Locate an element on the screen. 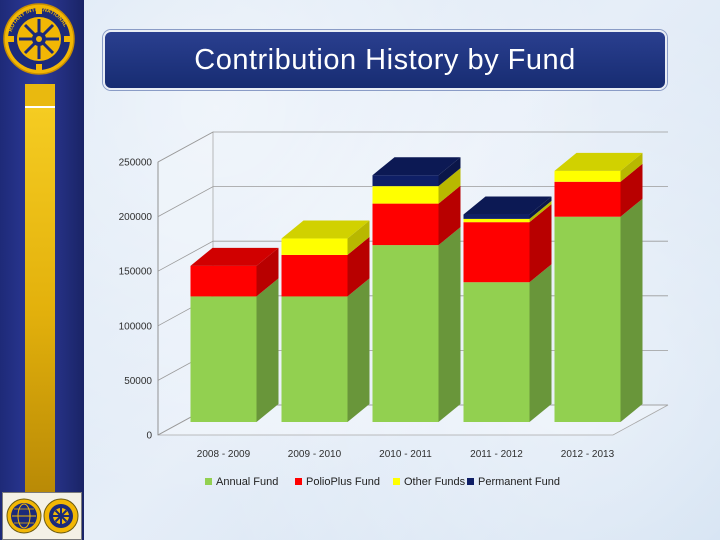  legend-label: Other Funds is located at coordinates (435, 482).